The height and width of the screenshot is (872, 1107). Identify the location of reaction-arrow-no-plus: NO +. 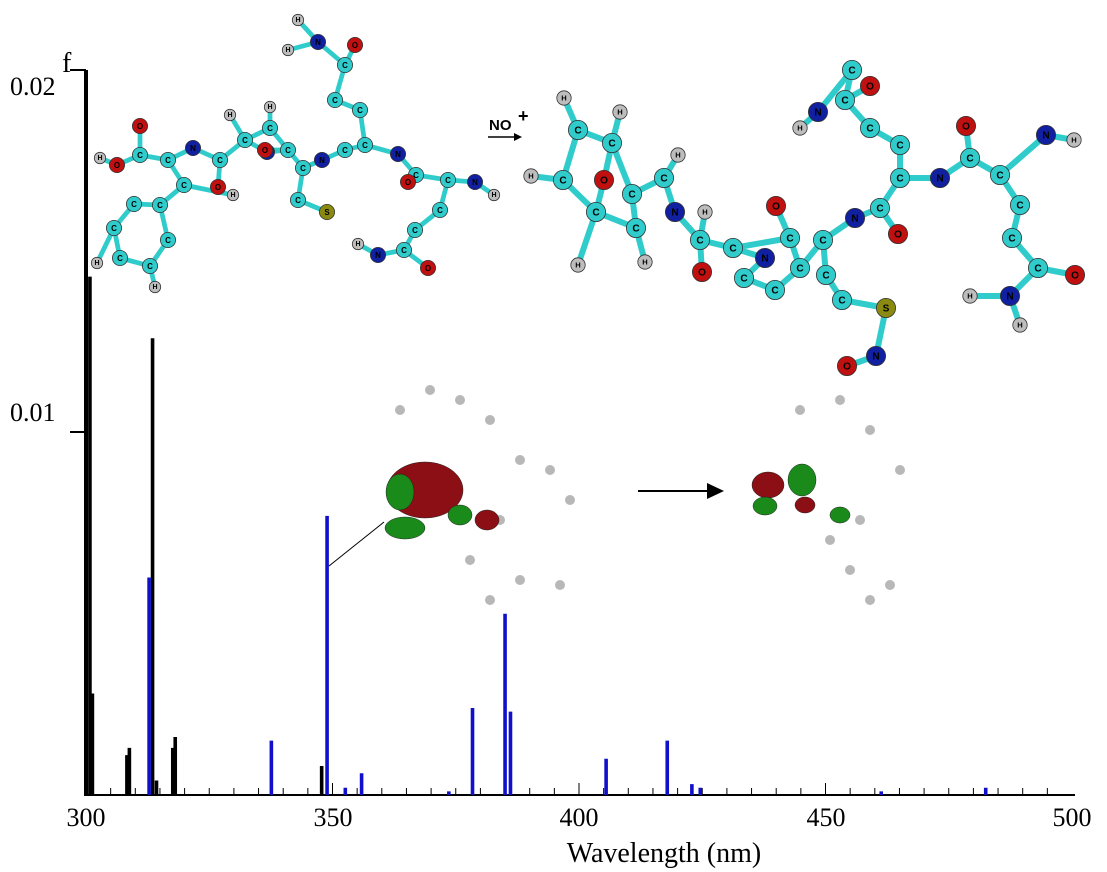
(508, 123).